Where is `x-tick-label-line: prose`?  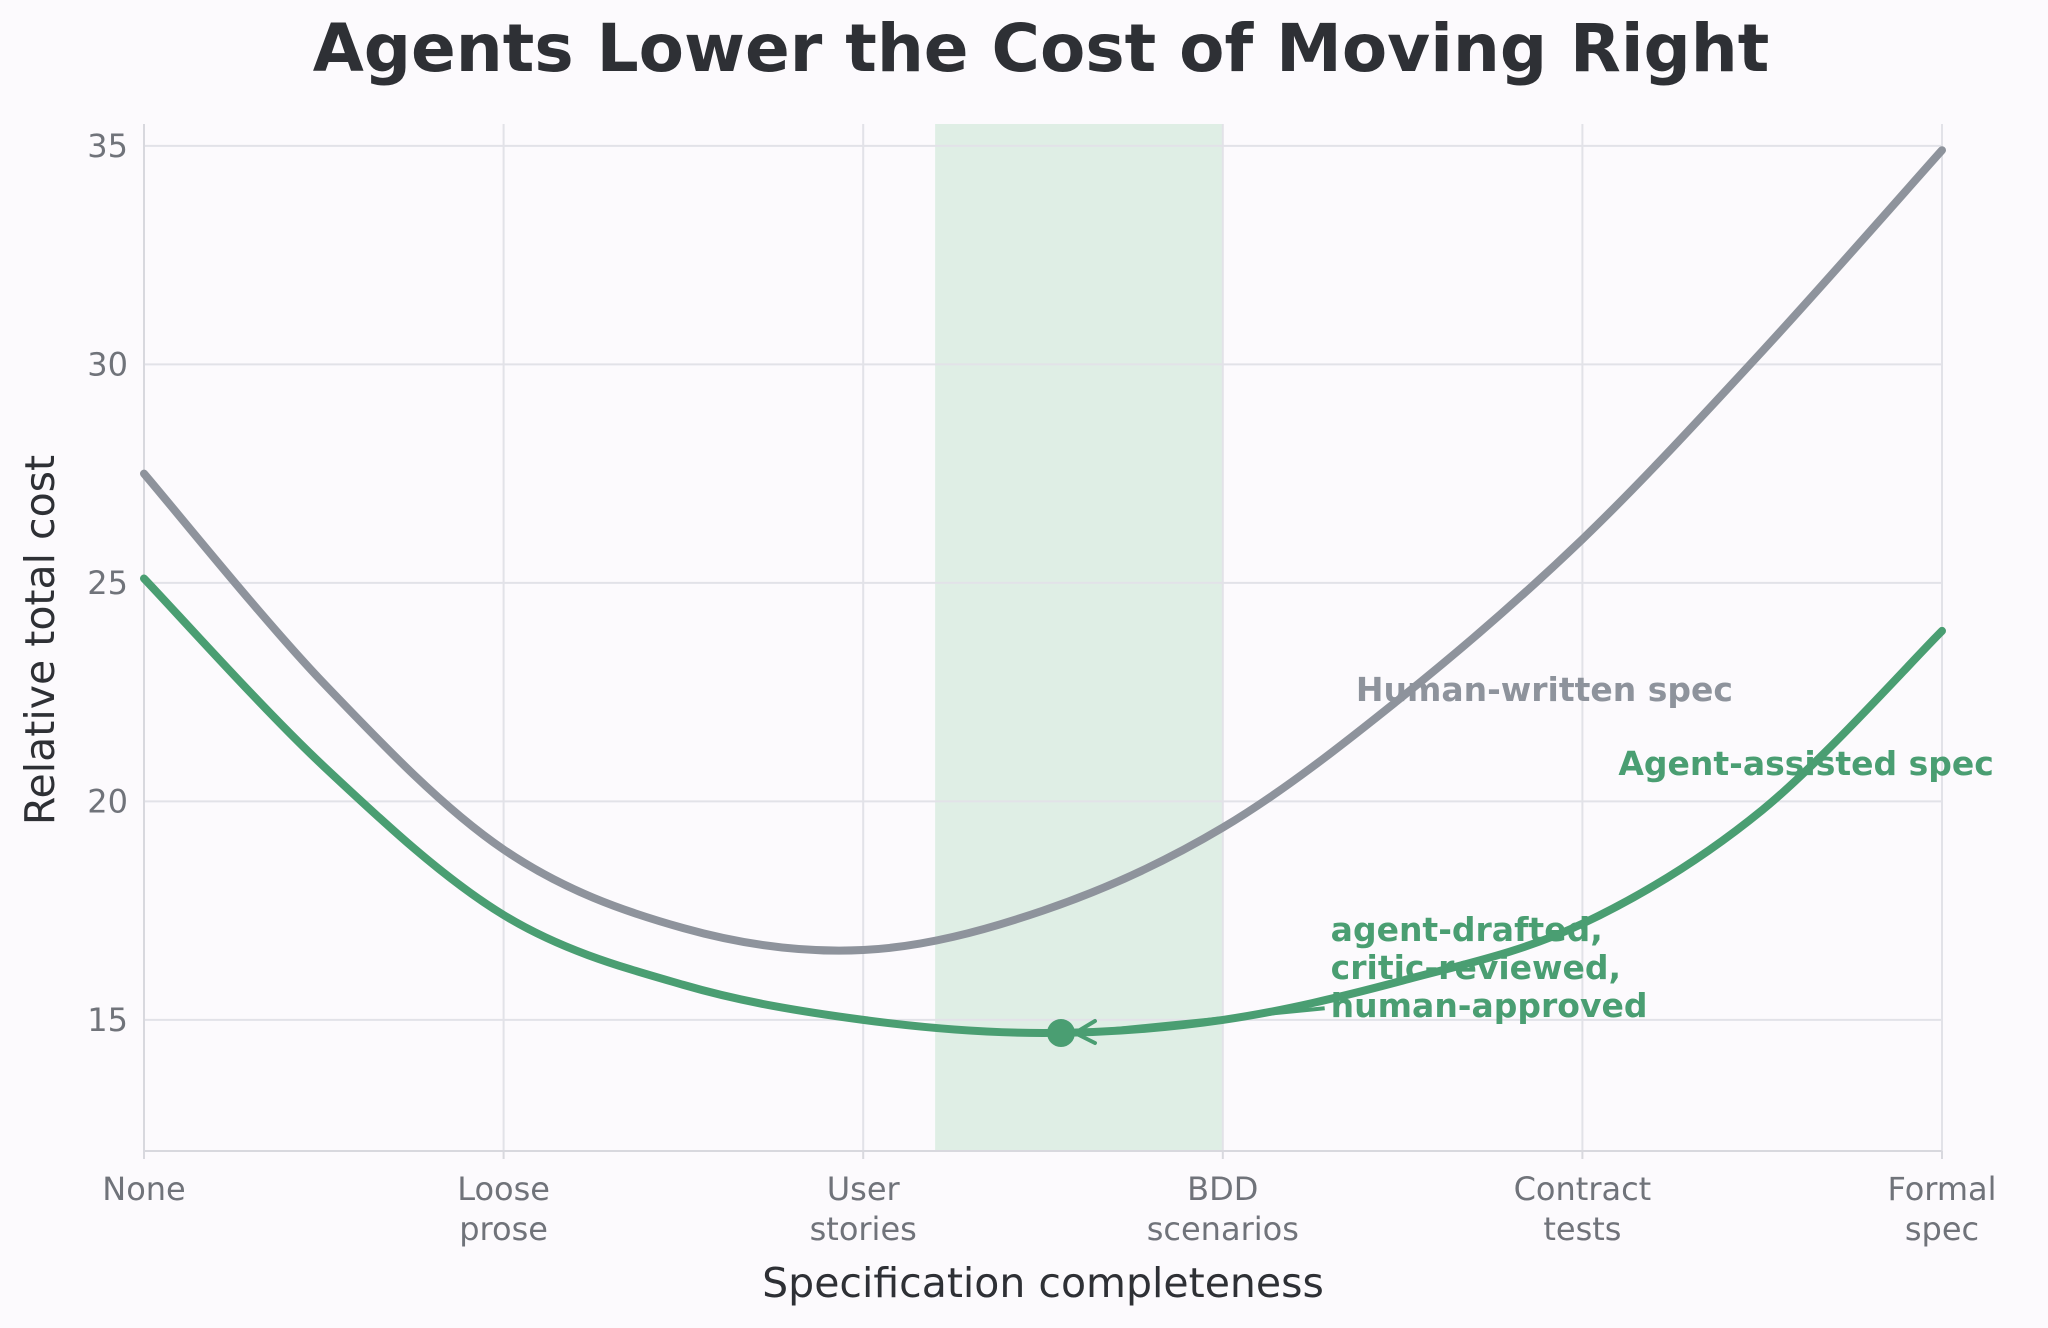 x-tick-label-line: prose is located at coordinates (503, 1229).